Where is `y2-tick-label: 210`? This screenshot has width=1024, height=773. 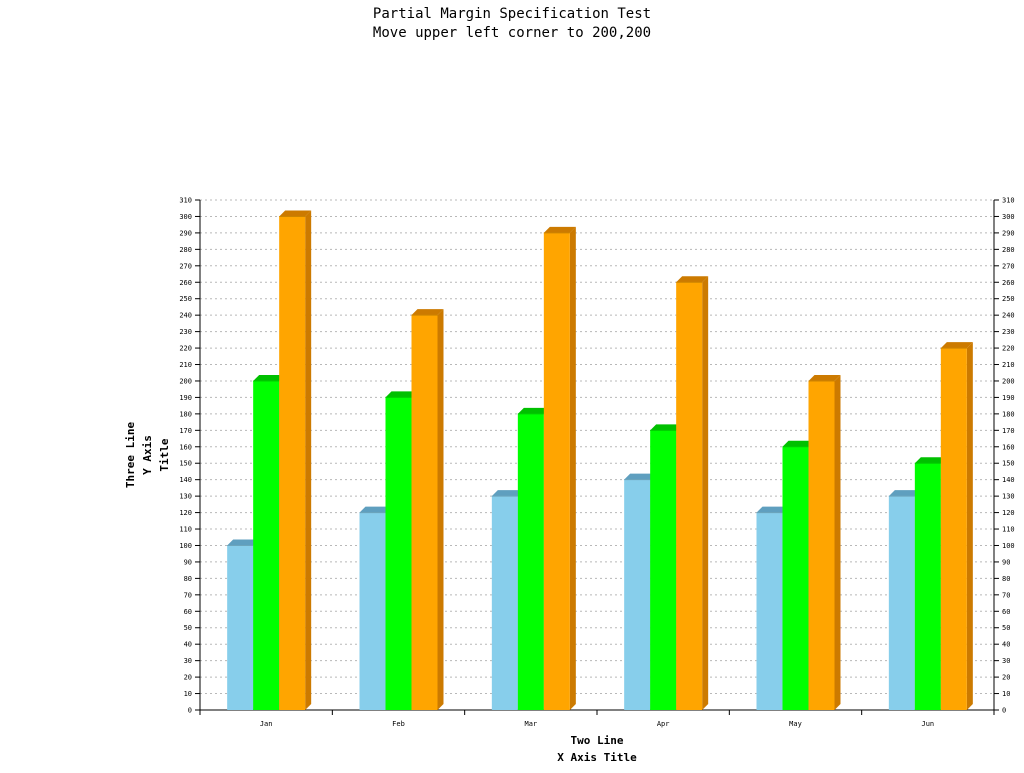
y2-tick-label: 210 is located at coordinates (1008, 365).